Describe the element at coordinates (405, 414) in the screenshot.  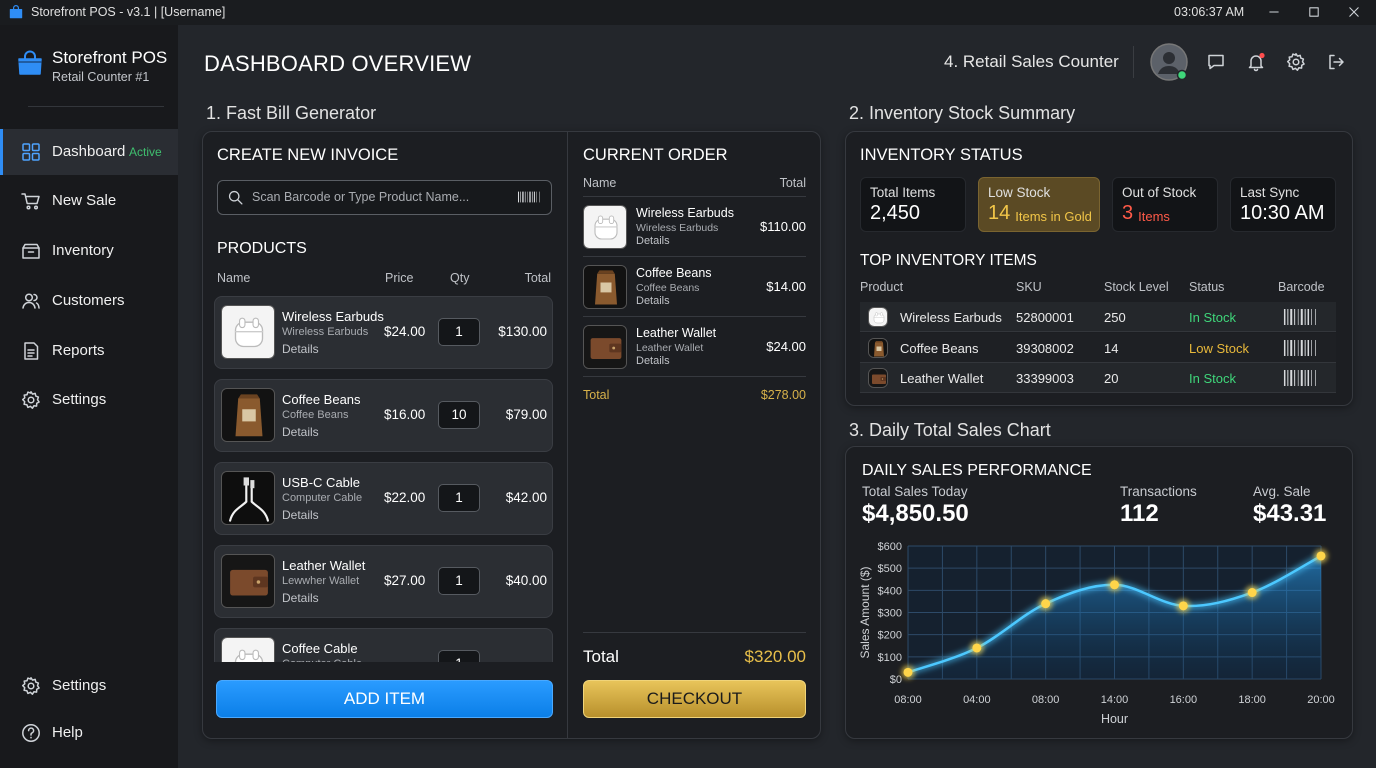
I see `product-price: $16.00` at that location.